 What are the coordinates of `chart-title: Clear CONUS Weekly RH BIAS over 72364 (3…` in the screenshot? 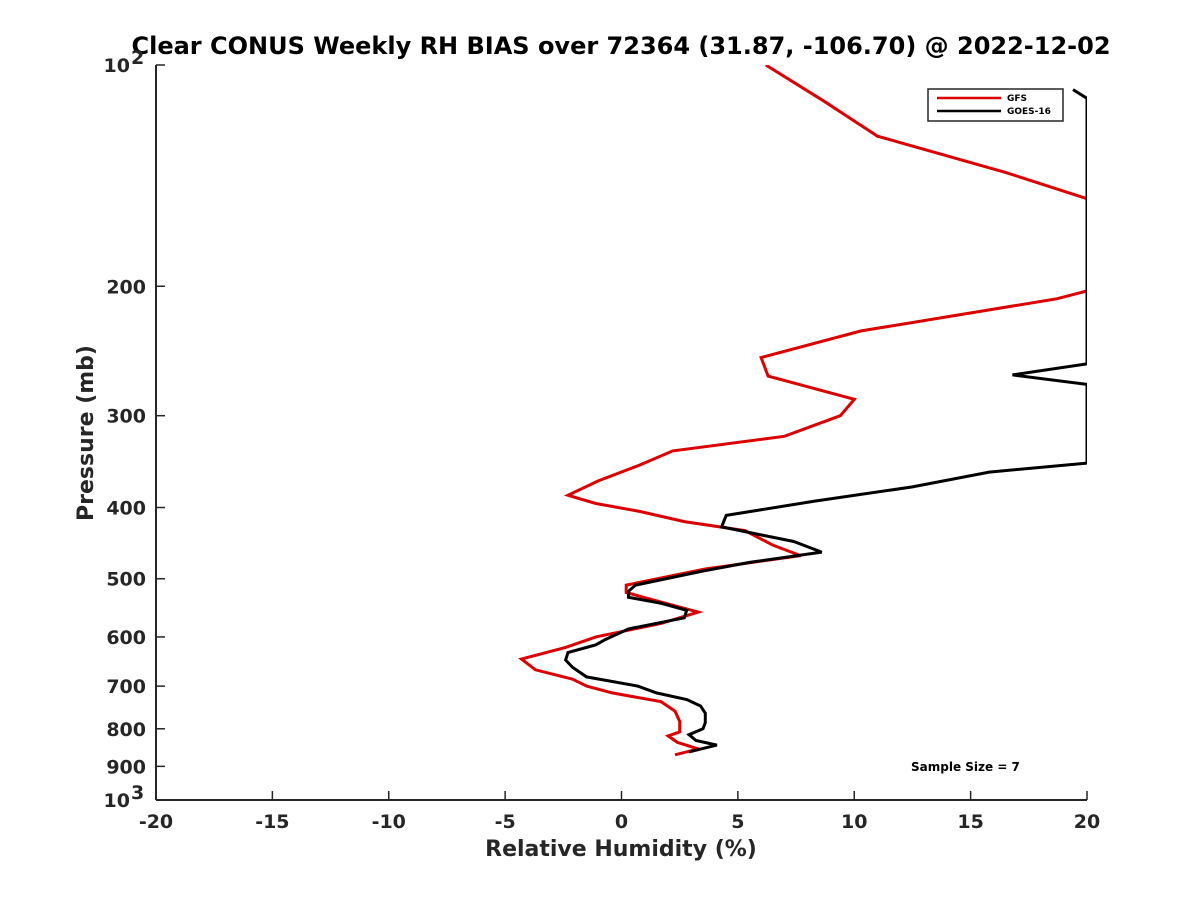 It's located at (620, 46).